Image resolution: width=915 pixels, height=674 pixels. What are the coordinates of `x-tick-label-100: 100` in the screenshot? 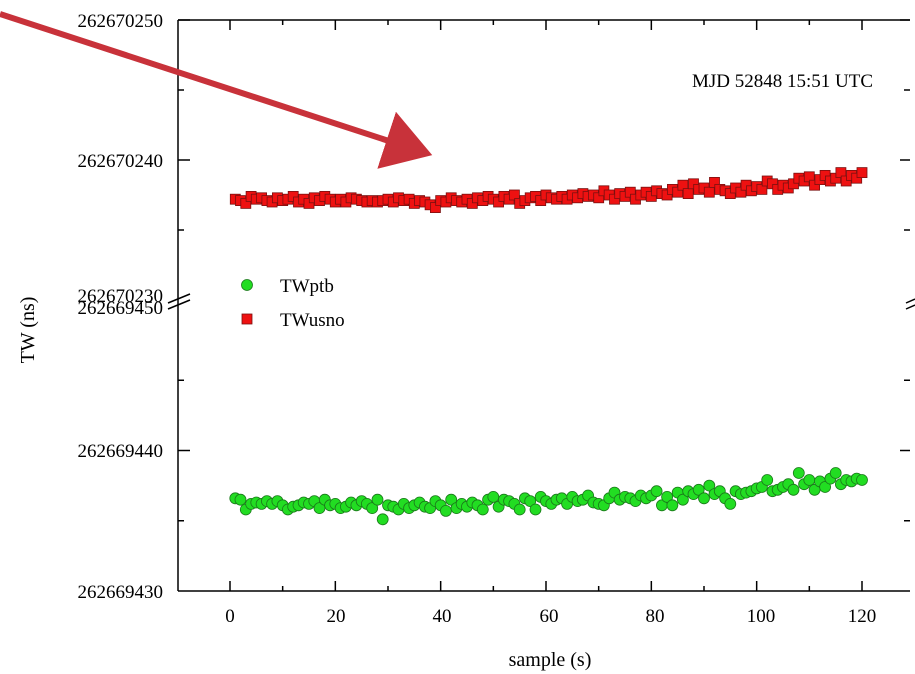 It's located at (761, 616).